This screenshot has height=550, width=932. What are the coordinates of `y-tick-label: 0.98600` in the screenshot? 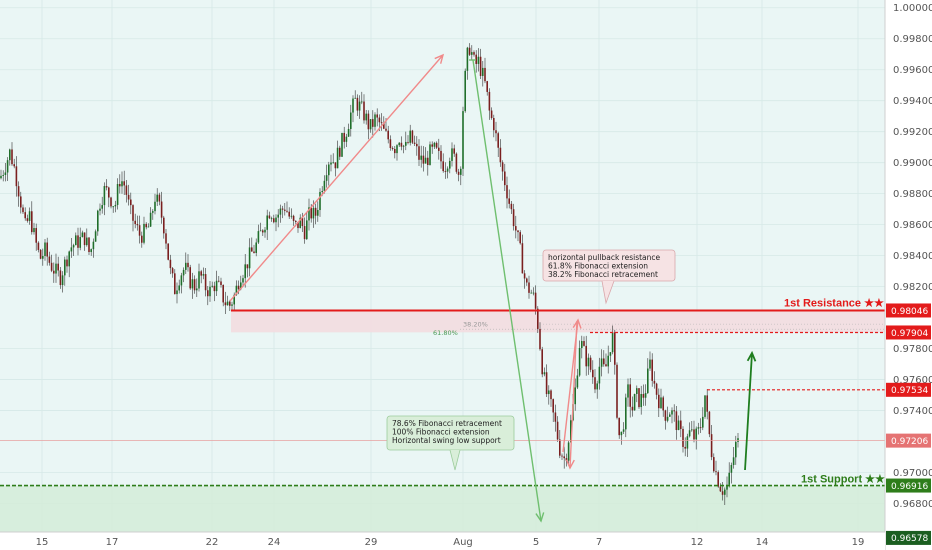 It's located at (912, 225).